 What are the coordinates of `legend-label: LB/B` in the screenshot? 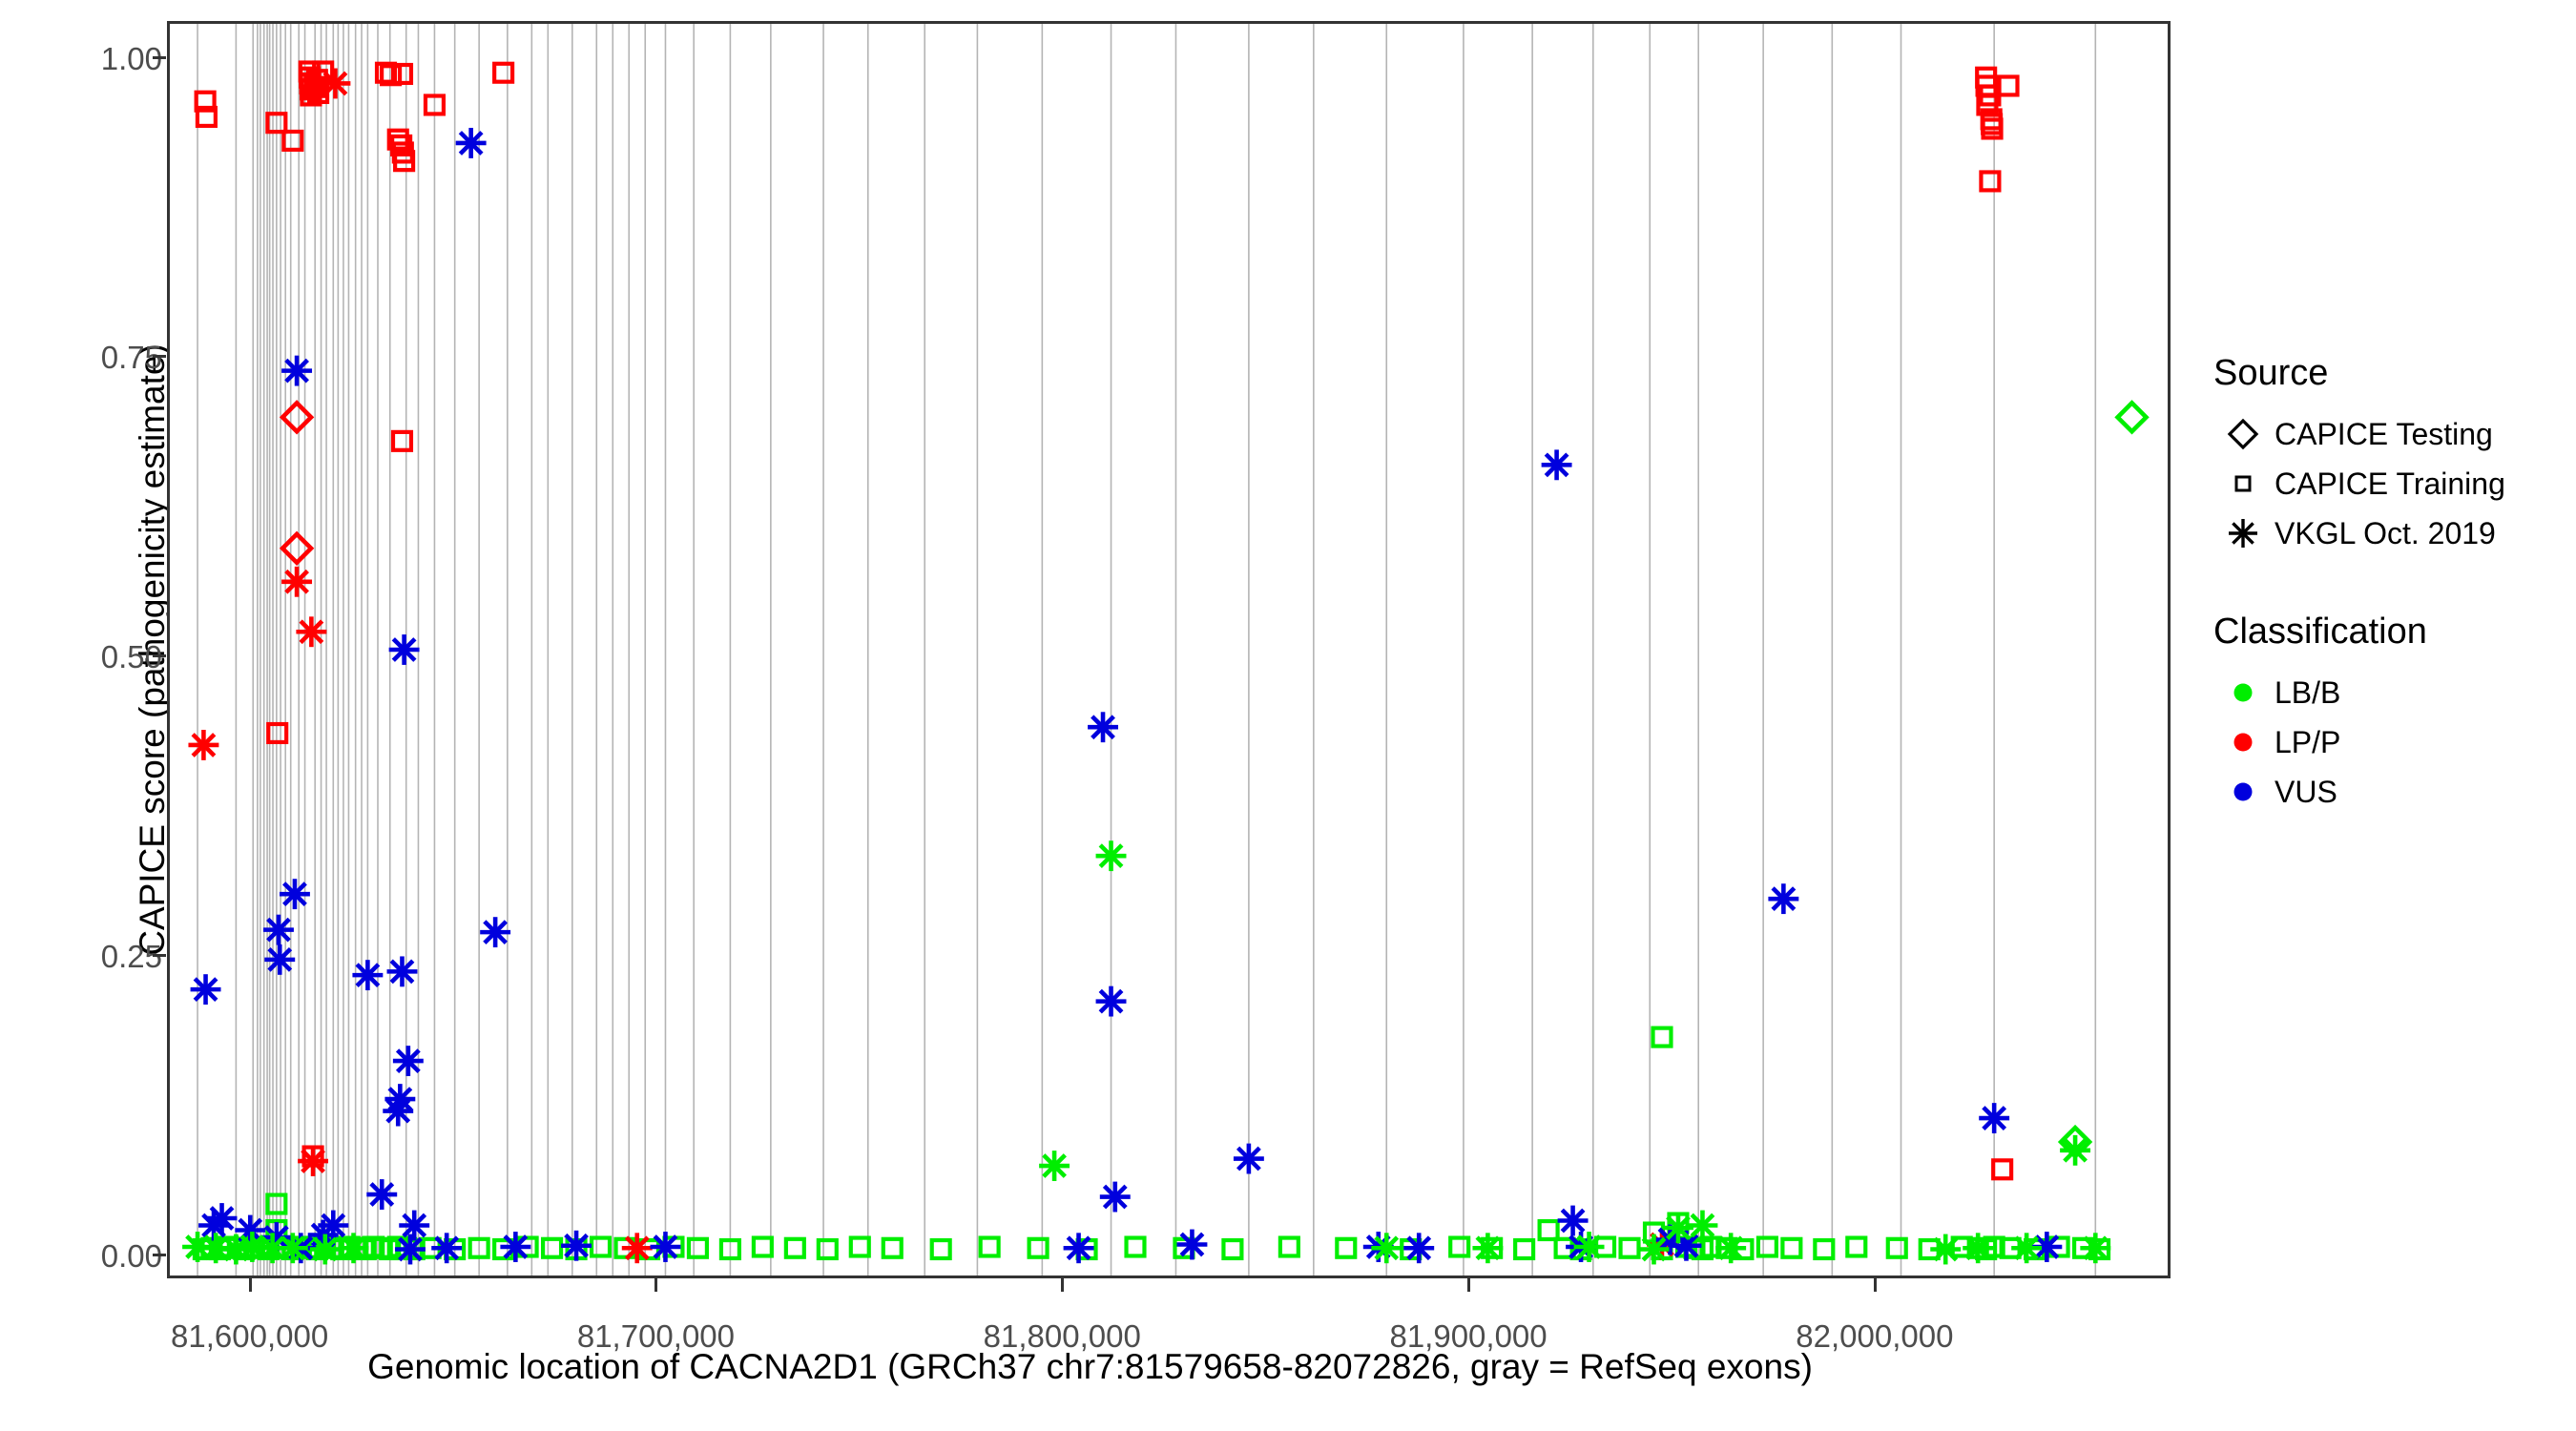 It's located at (2308, 692).